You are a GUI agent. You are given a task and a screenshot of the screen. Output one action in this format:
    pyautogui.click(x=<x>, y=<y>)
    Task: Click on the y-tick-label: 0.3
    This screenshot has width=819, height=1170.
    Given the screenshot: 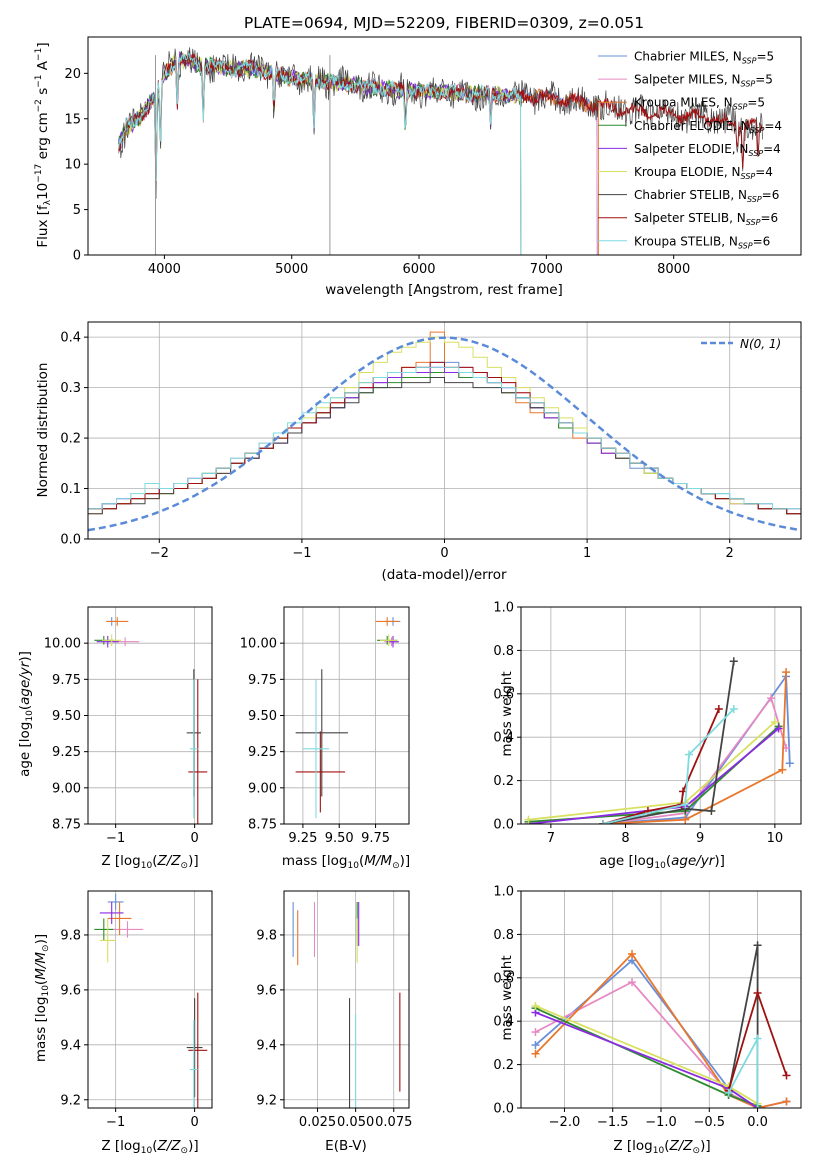 What is the action you would take?
    pyautogui.click(x=70, y=388)
    